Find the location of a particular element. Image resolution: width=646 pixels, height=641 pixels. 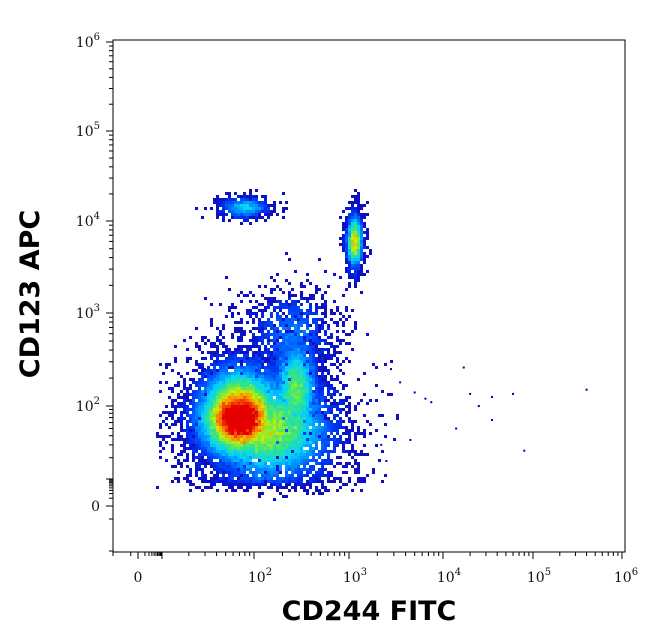

density-cell-2061 is located at coordinates (337, 379).